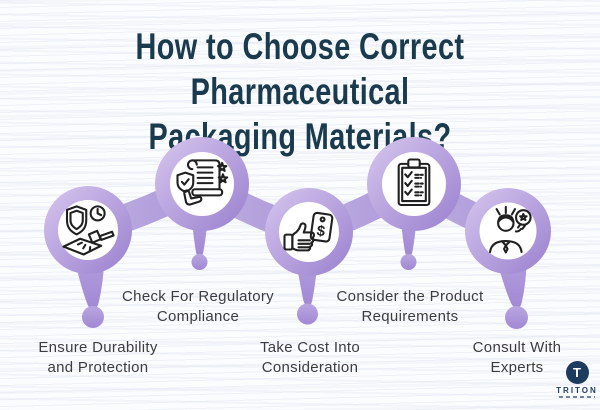  Describe the element at coordinates (410, 296) in the screenshot. I see `step-label-line: Consider the Product` at that location.